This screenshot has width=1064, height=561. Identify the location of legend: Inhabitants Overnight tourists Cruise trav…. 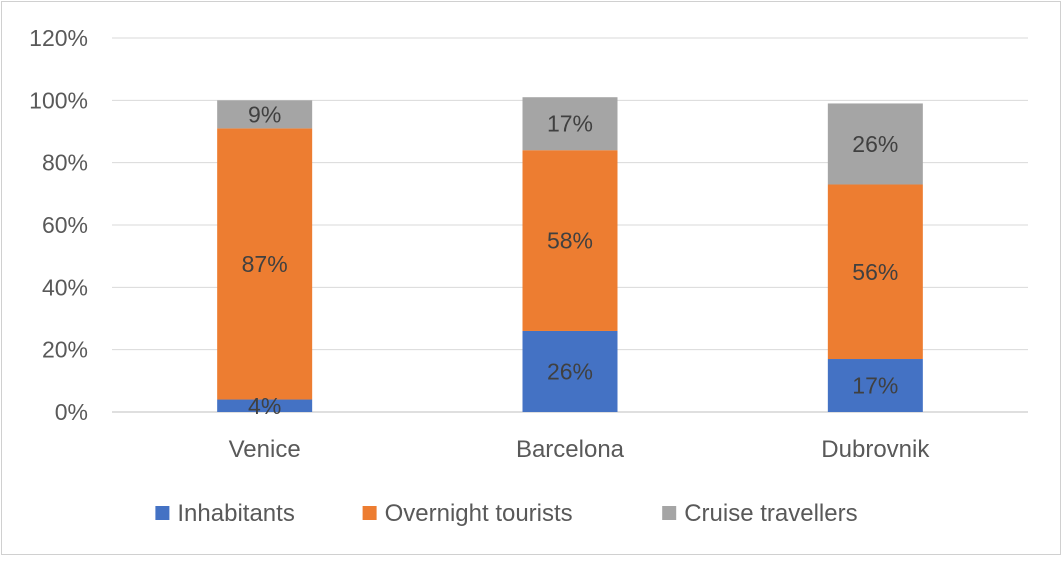
(506, 513).